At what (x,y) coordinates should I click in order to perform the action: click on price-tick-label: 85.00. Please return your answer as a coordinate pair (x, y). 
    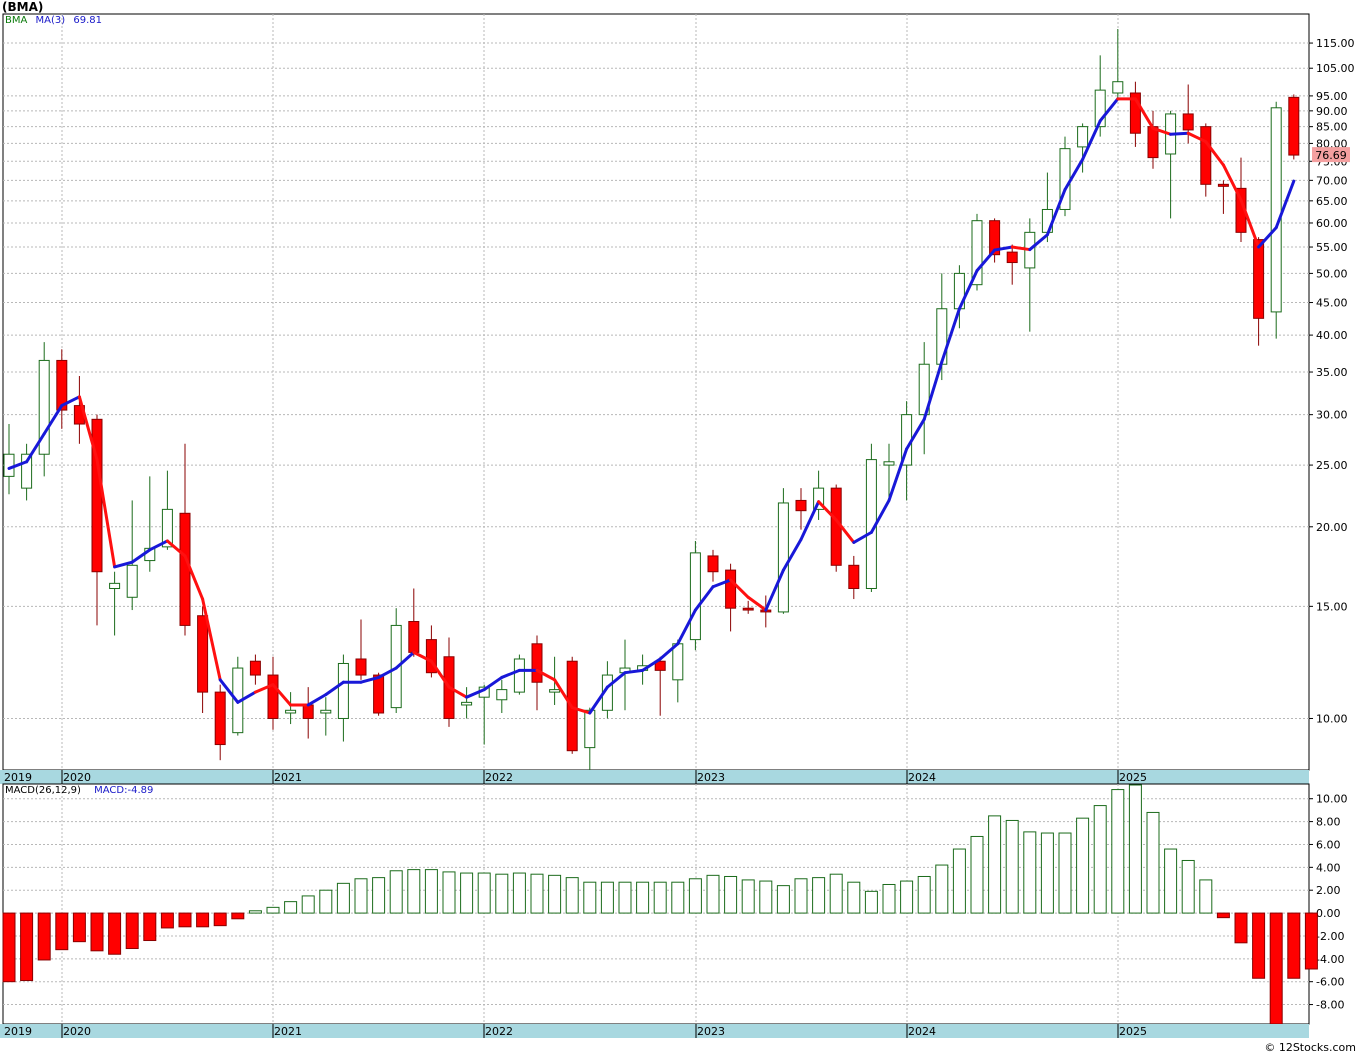
    Looking at the image, I should click on (1332, 127).